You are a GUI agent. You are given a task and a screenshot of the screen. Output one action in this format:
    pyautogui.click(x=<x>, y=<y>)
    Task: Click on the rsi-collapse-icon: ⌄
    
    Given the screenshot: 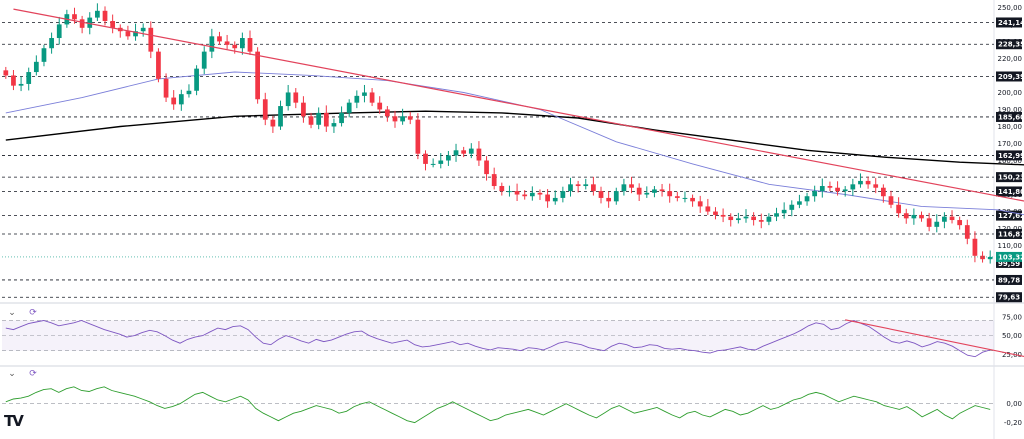 What is the action you would take?
    pyautogui.click(x=12, y=313)
    